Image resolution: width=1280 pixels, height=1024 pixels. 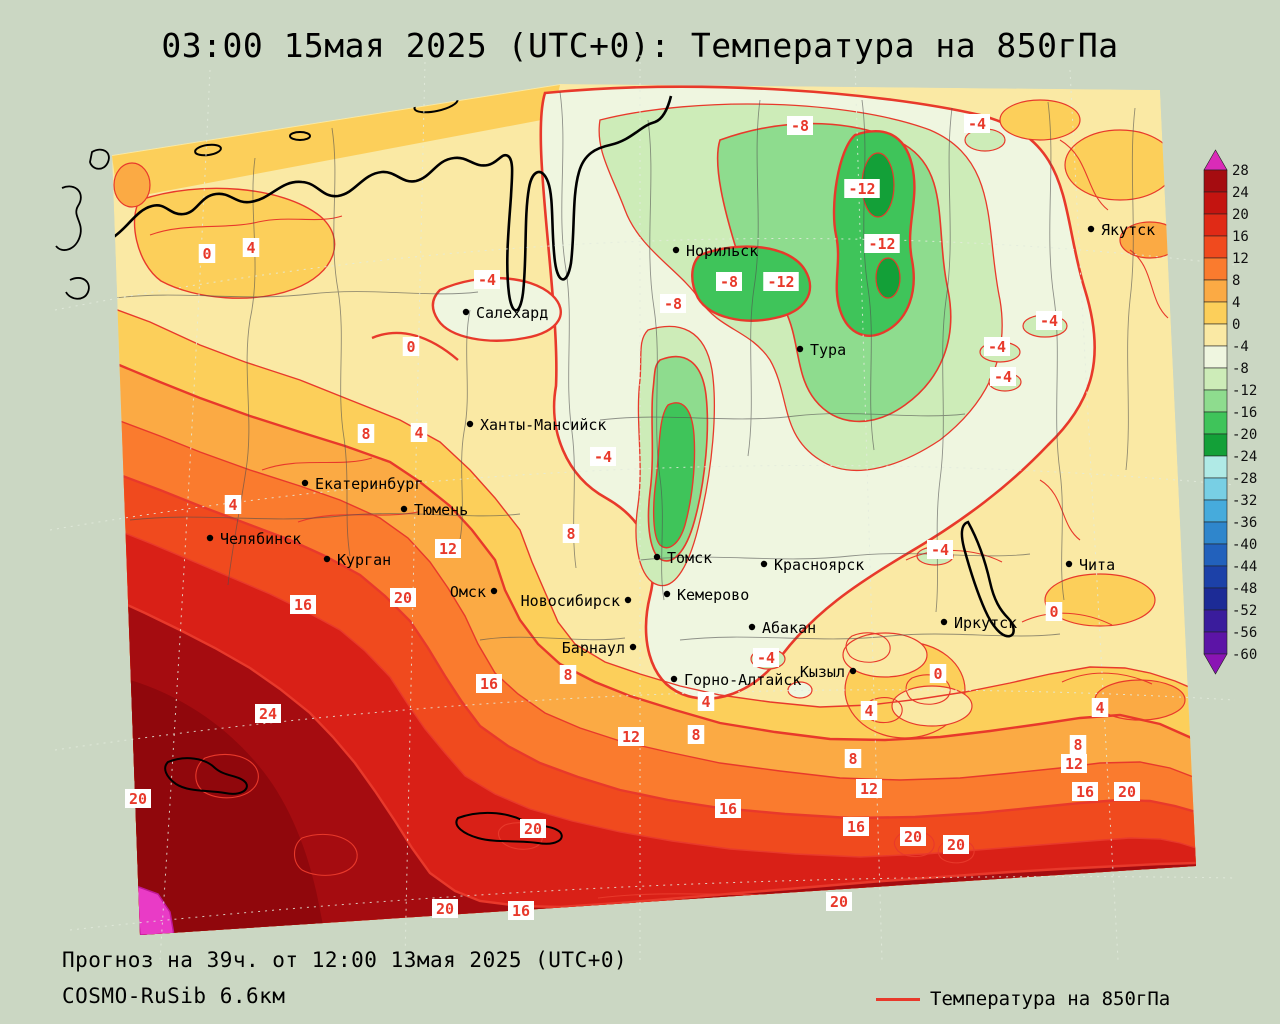 I want to click on city-label: Абакан, so click(x=789, y=628).